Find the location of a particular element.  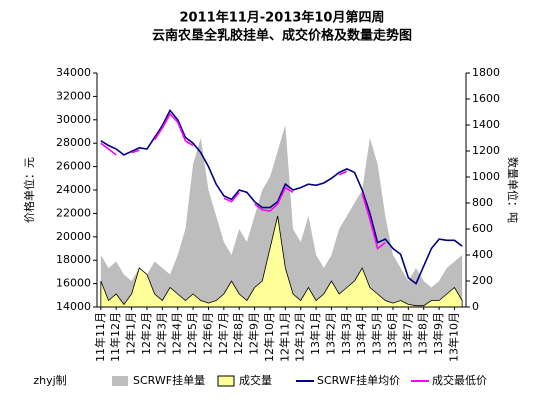

x-tick-label: 12年9月 is located at coordinates (254, 333).